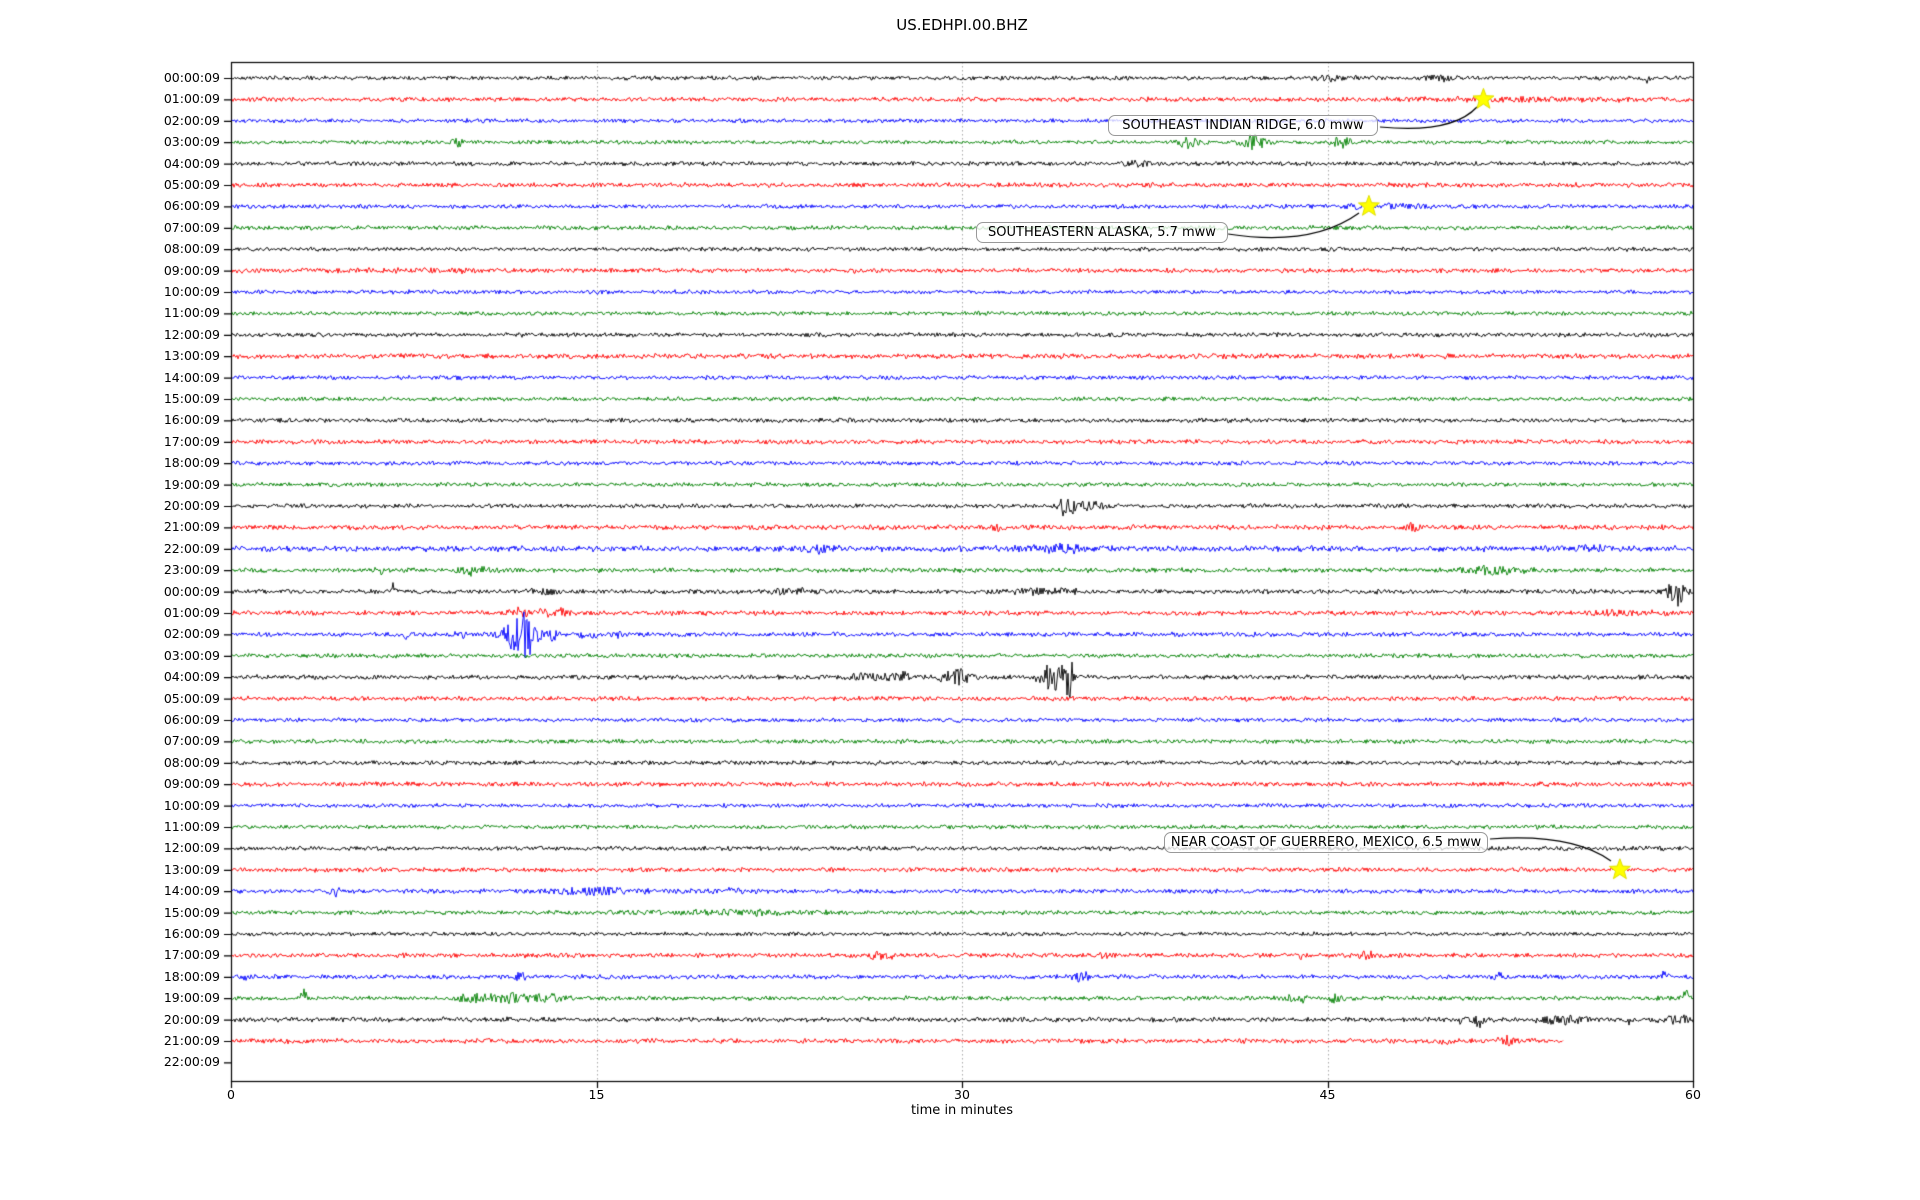 This screenshot has width=1920, height=1200. Describe the element at coordinates (231, 1094) in the screenshot. I see `x-tick-label: 0` at that location.